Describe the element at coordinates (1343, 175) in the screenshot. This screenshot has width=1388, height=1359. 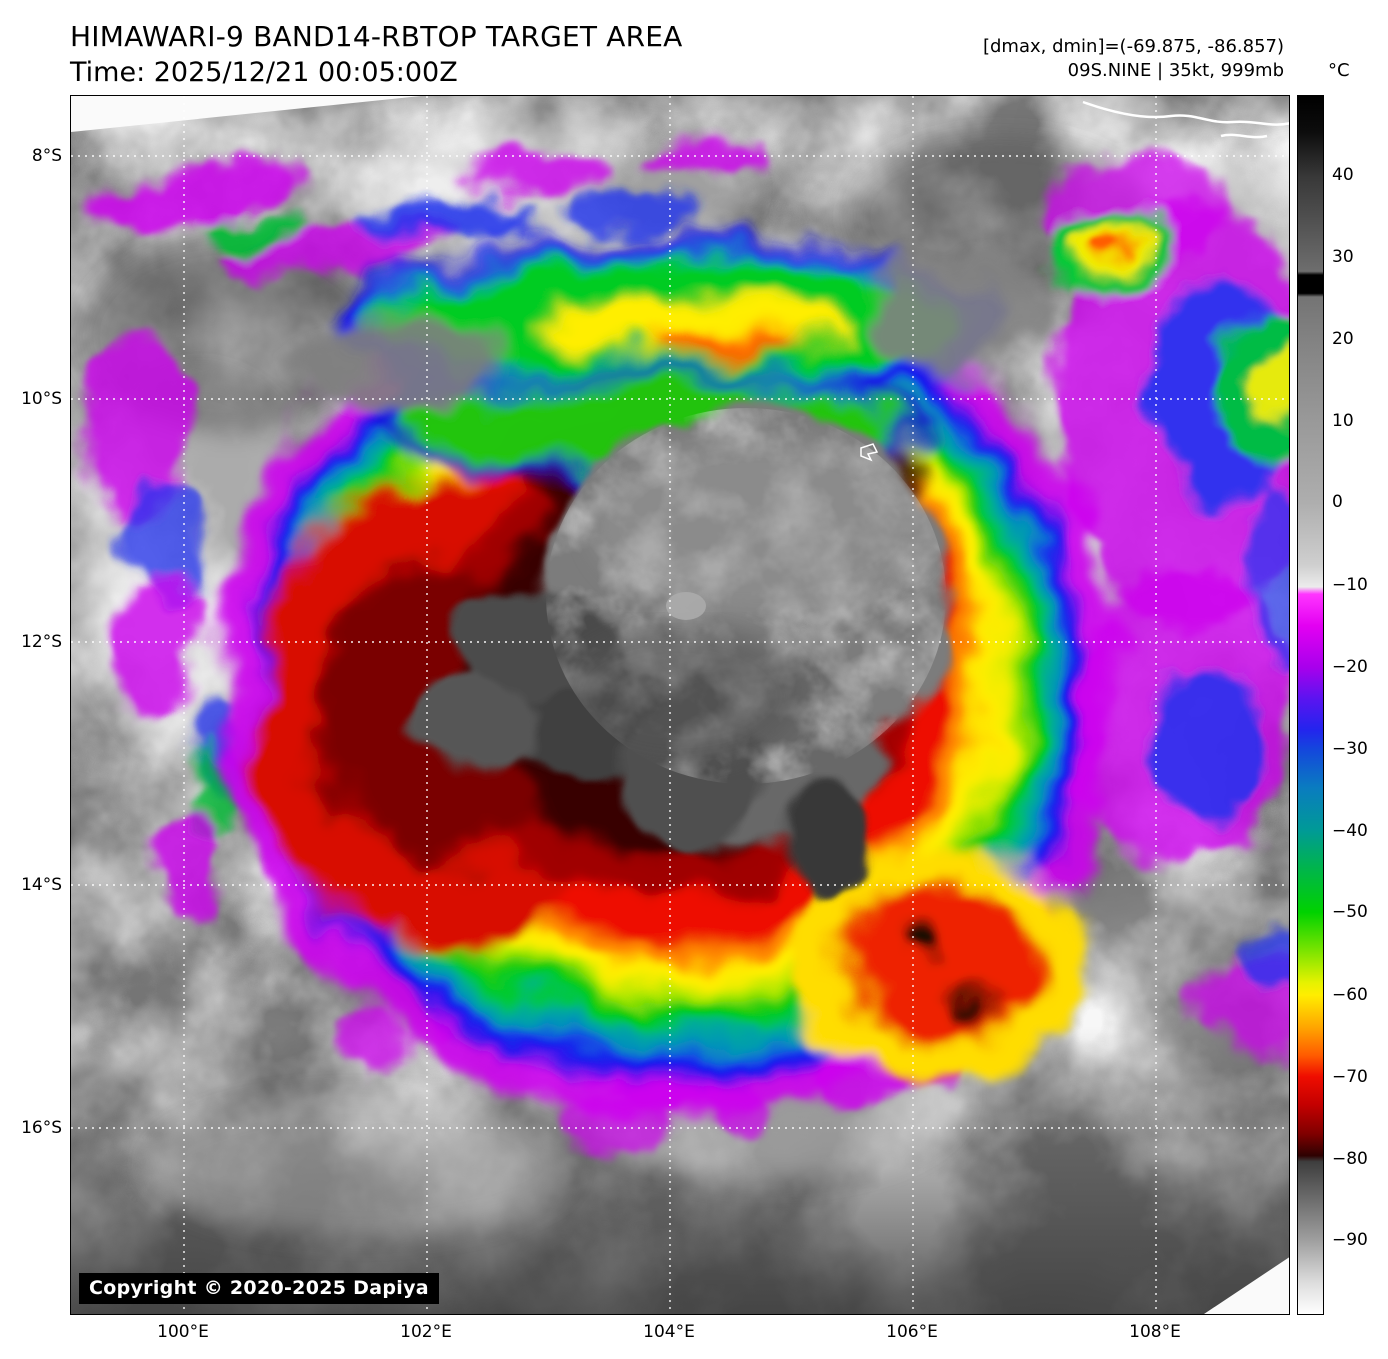
I see `colorbar-tick: 40` at that location.